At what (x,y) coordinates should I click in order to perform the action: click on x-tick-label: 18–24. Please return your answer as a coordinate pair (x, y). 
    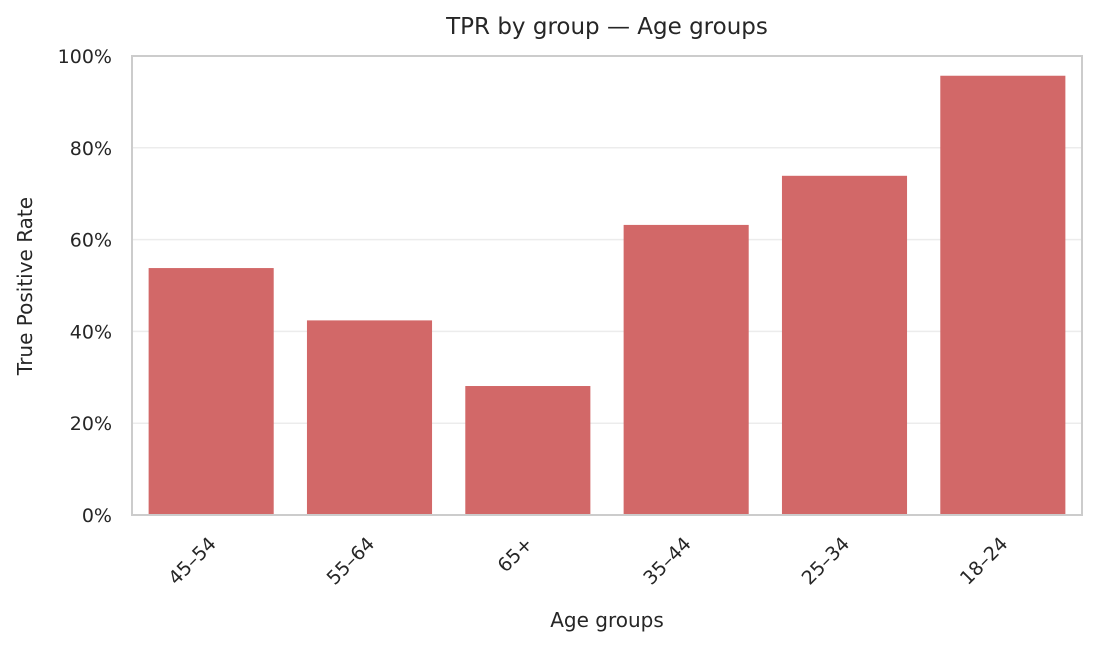
    Looking at the image, I should click on (984, 561).